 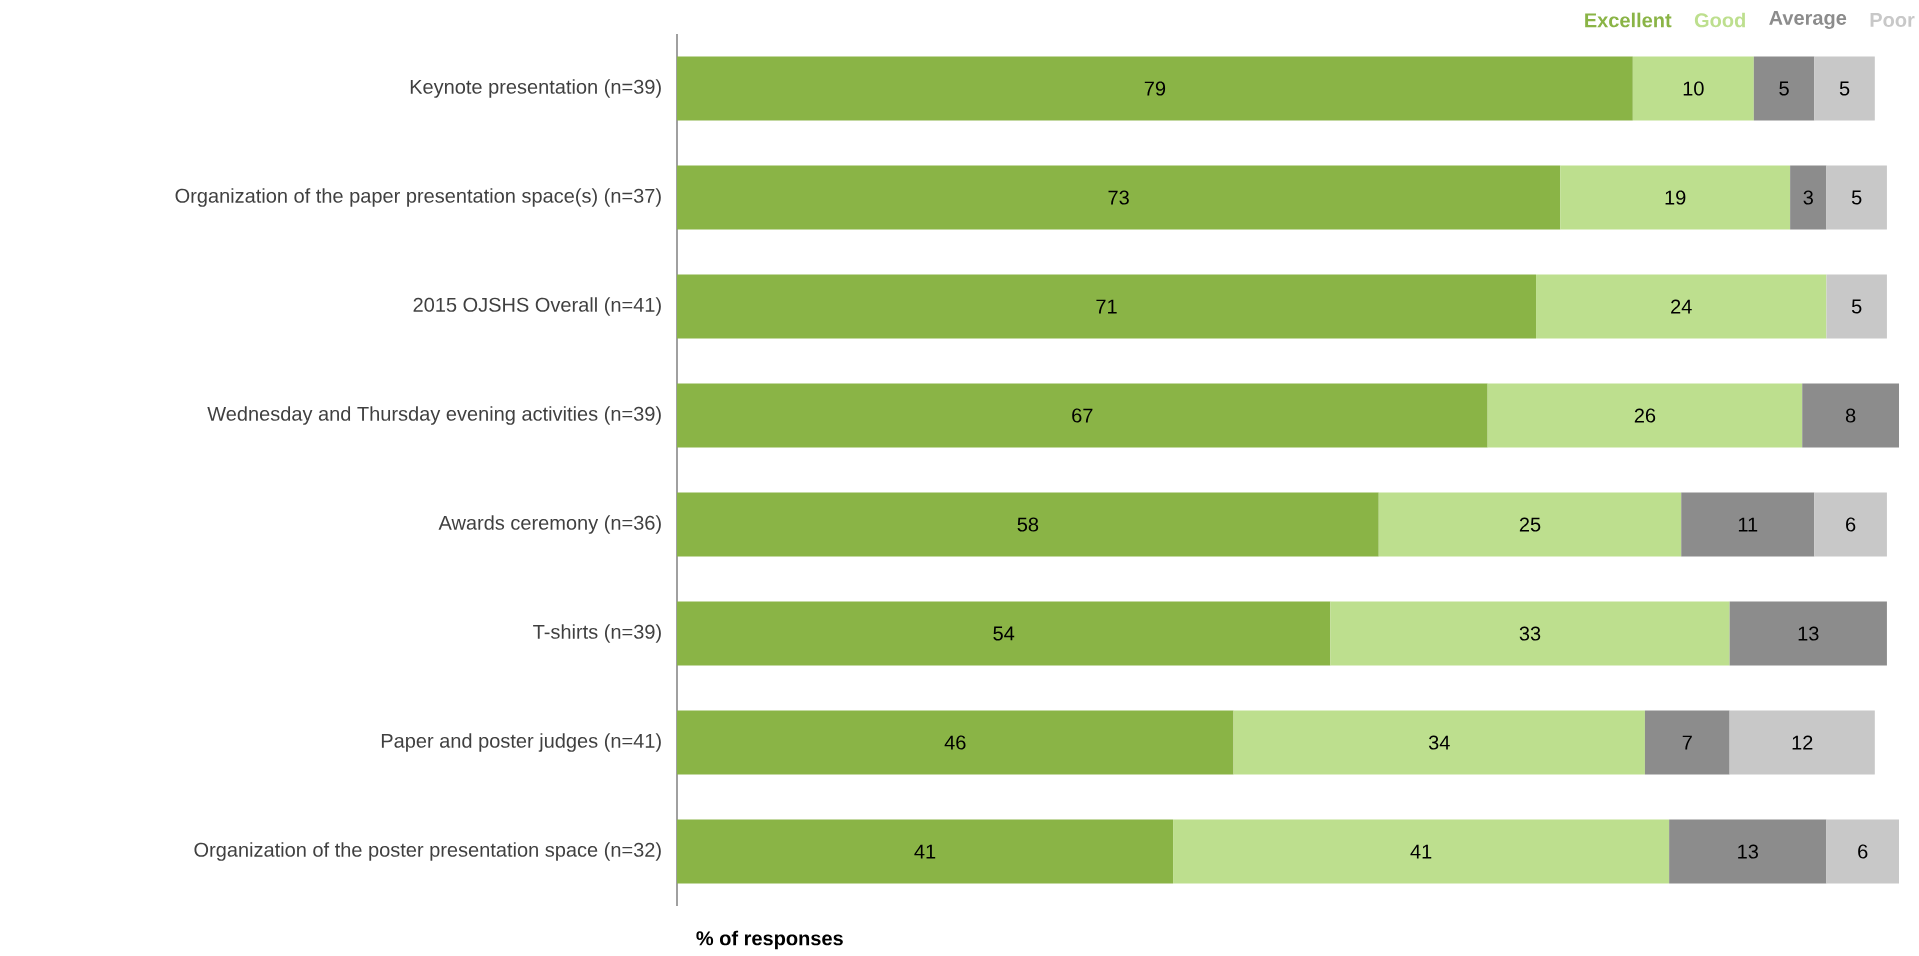 I want to click on data-label: 54, so click(x=1004, y=633).